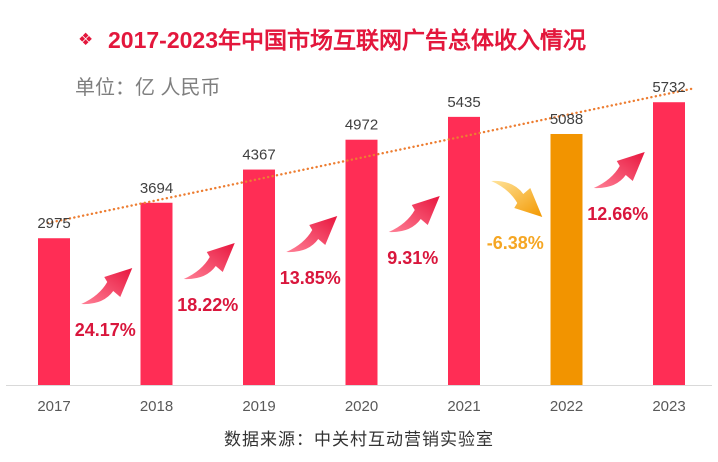 This screenshot has width=718, height=462. Describe the element at coordinates (54, 311) in the screenshot. I see `bar-2017` at that location.